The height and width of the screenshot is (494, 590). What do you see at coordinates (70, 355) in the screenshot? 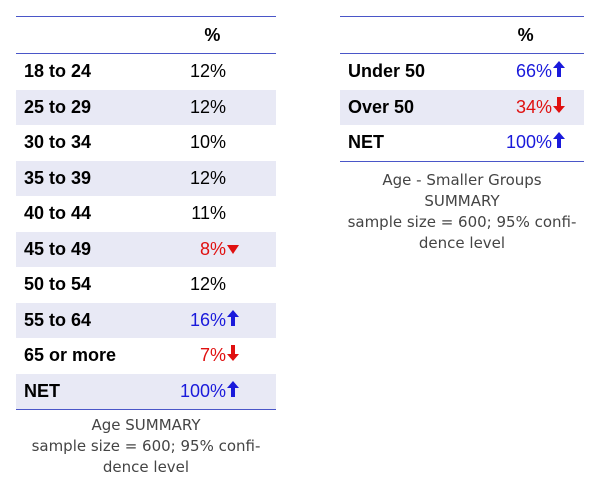
I see `row-label: 65 or more` at bounding box center [70, 355].